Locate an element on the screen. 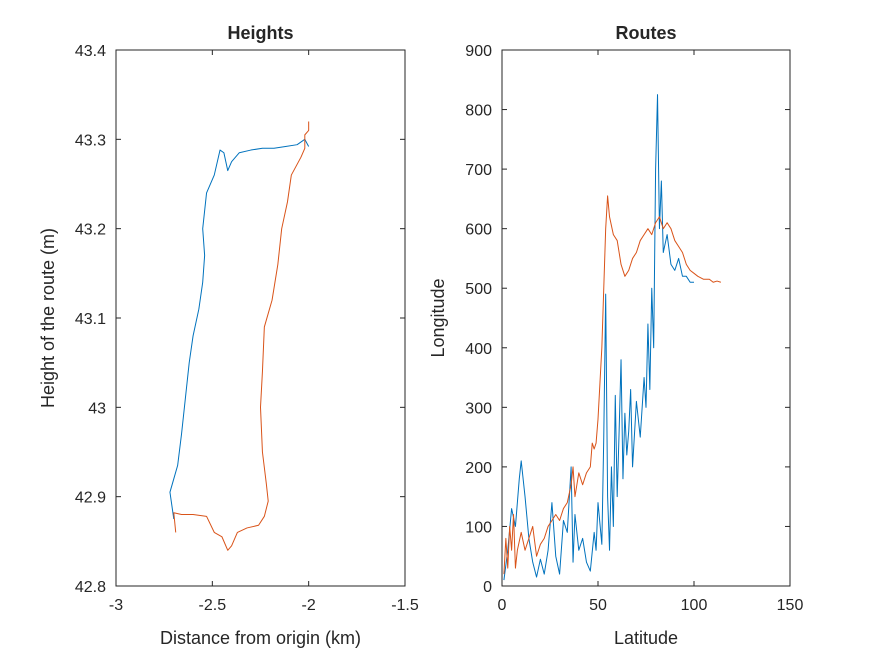  y-tick-label: 100 is located at coordinates (478, 527).